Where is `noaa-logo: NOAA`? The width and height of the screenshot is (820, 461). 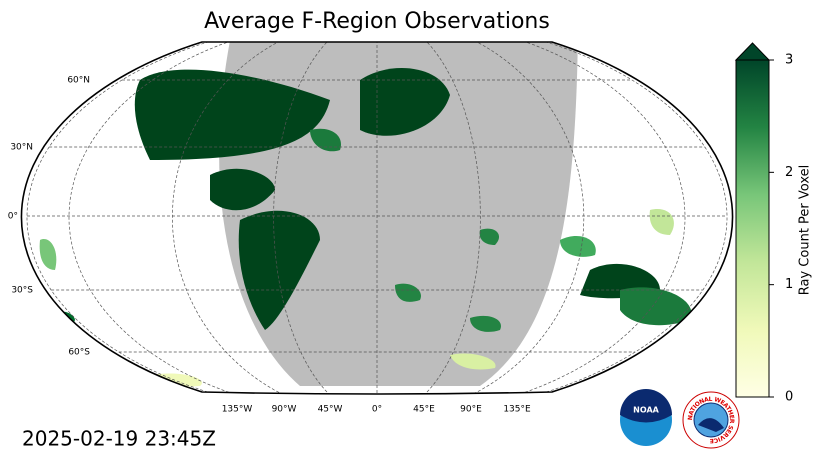
noaa-logo: NOAA is located at coordinates (646, 417).